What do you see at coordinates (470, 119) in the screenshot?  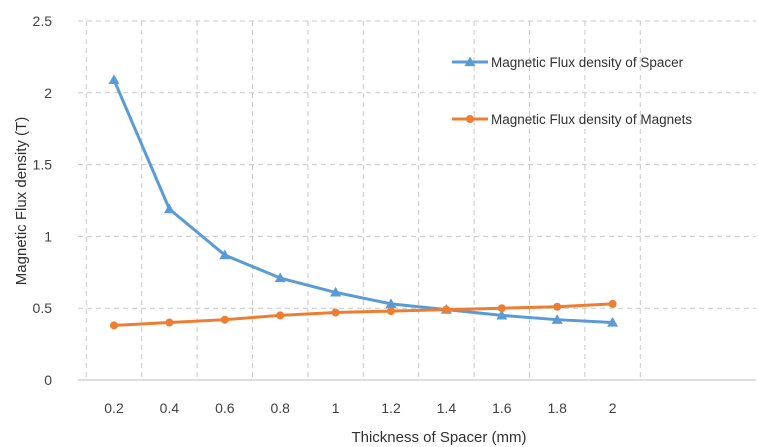 I see `legend-swatch-marker` at bounding box center [470, 119].